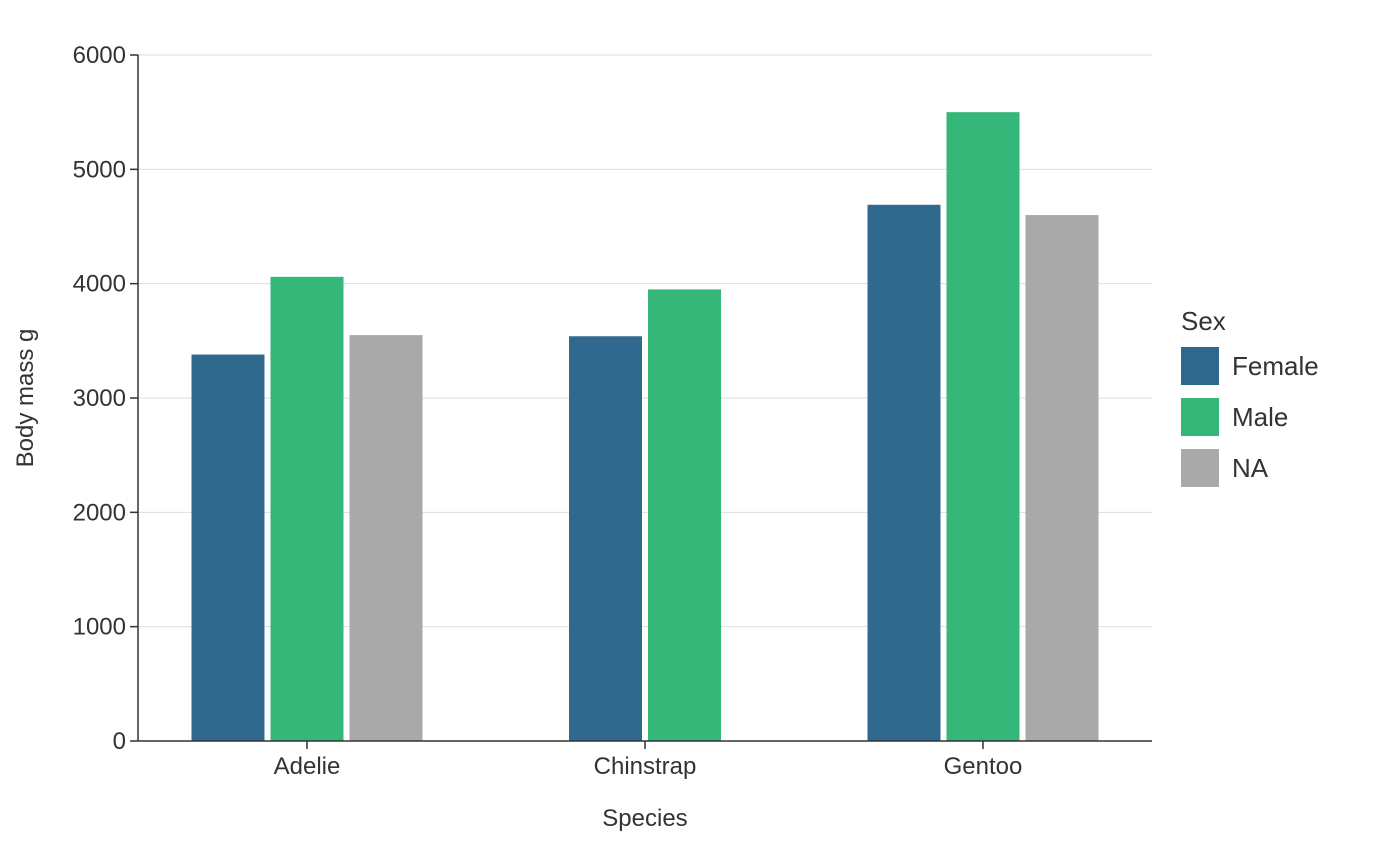 The image size is (1400, 866). Describe the element at coordinates (904, 472) in the screenshot. I see `bar-gentoo-female` at that location.